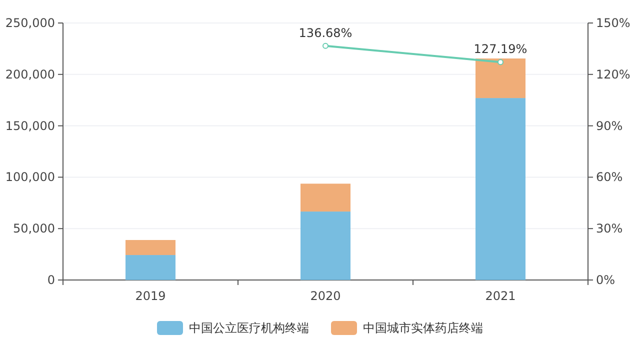 This screenshot has width=640, height=347. What do you see at coordinates (150, 296) in the screenshot?
I see `x-tick-label: 2019` at bounding box center [150, 296].